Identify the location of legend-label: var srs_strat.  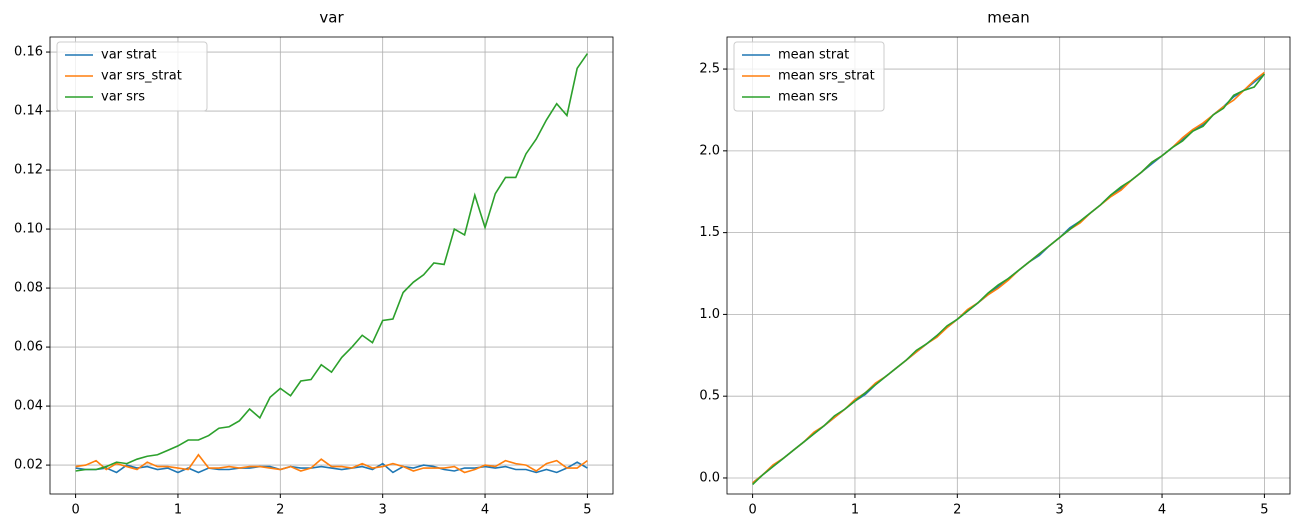
(141, 76).